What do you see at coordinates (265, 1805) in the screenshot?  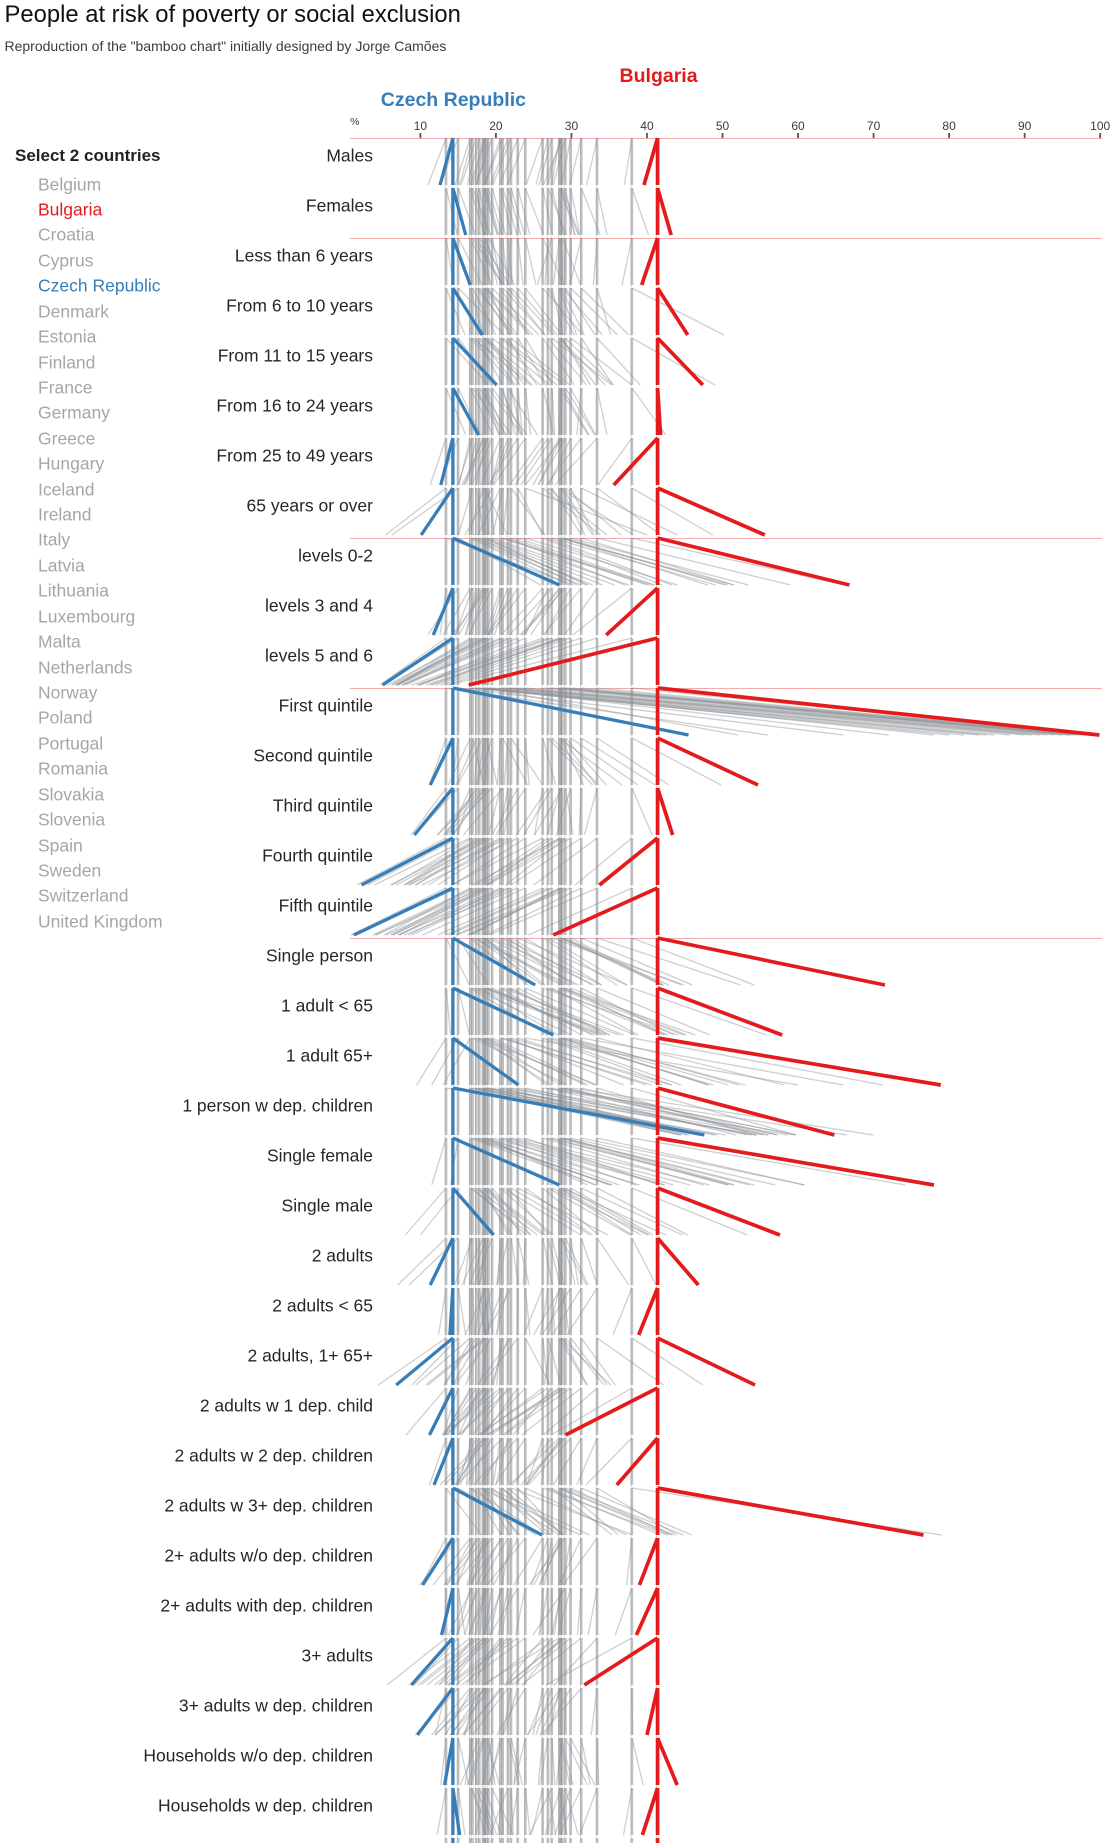 I see `category-label: Households w dep. children` at bounding box center [265, 1805].